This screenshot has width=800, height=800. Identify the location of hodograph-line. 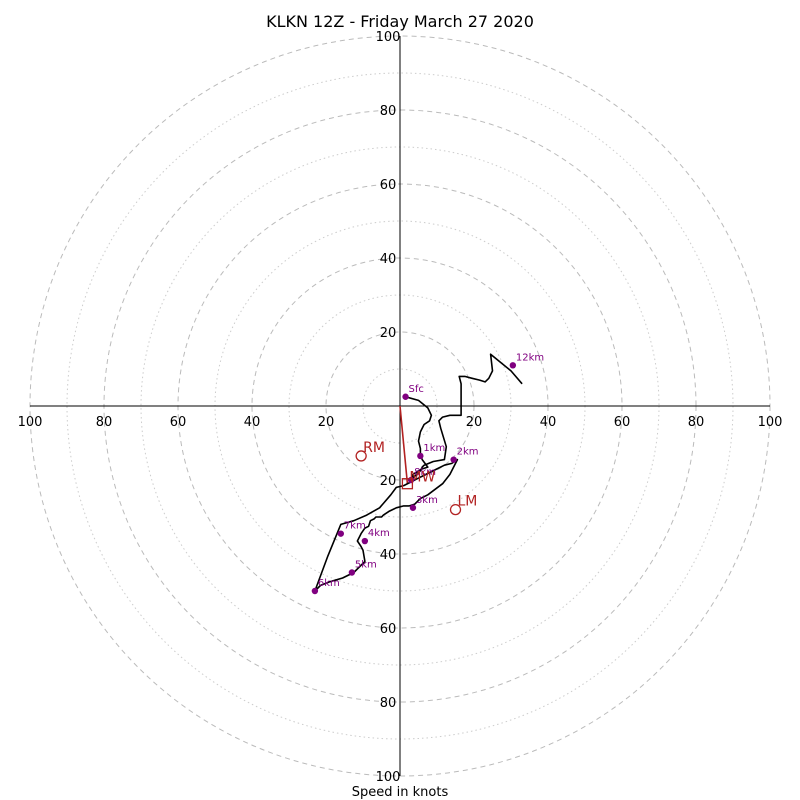
(418, 472).